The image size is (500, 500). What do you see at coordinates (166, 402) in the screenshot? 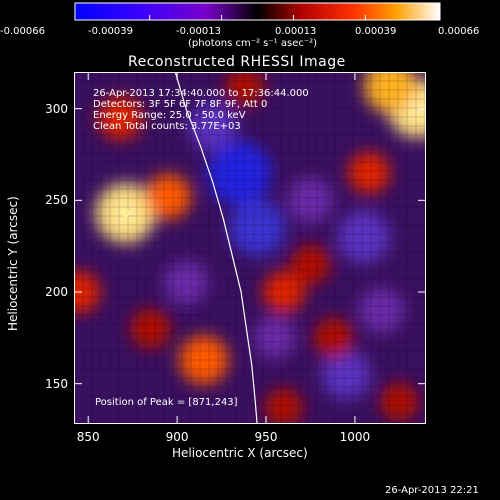
I see `peak-position-label: Position of Peak = [871,243]` at bounding box center [166, 402].